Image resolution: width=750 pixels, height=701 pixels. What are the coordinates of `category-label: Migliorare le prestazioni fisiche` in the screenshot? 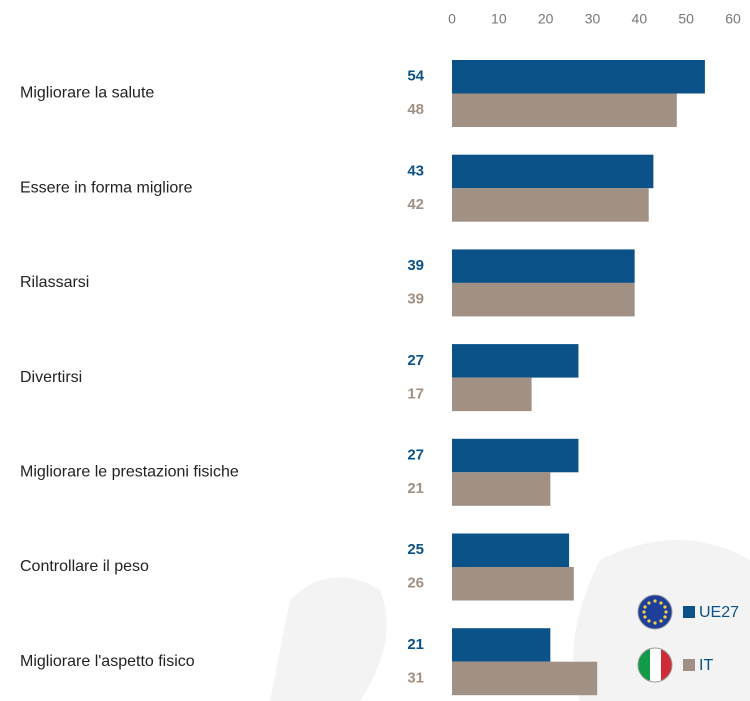 It's located at (129, 472).